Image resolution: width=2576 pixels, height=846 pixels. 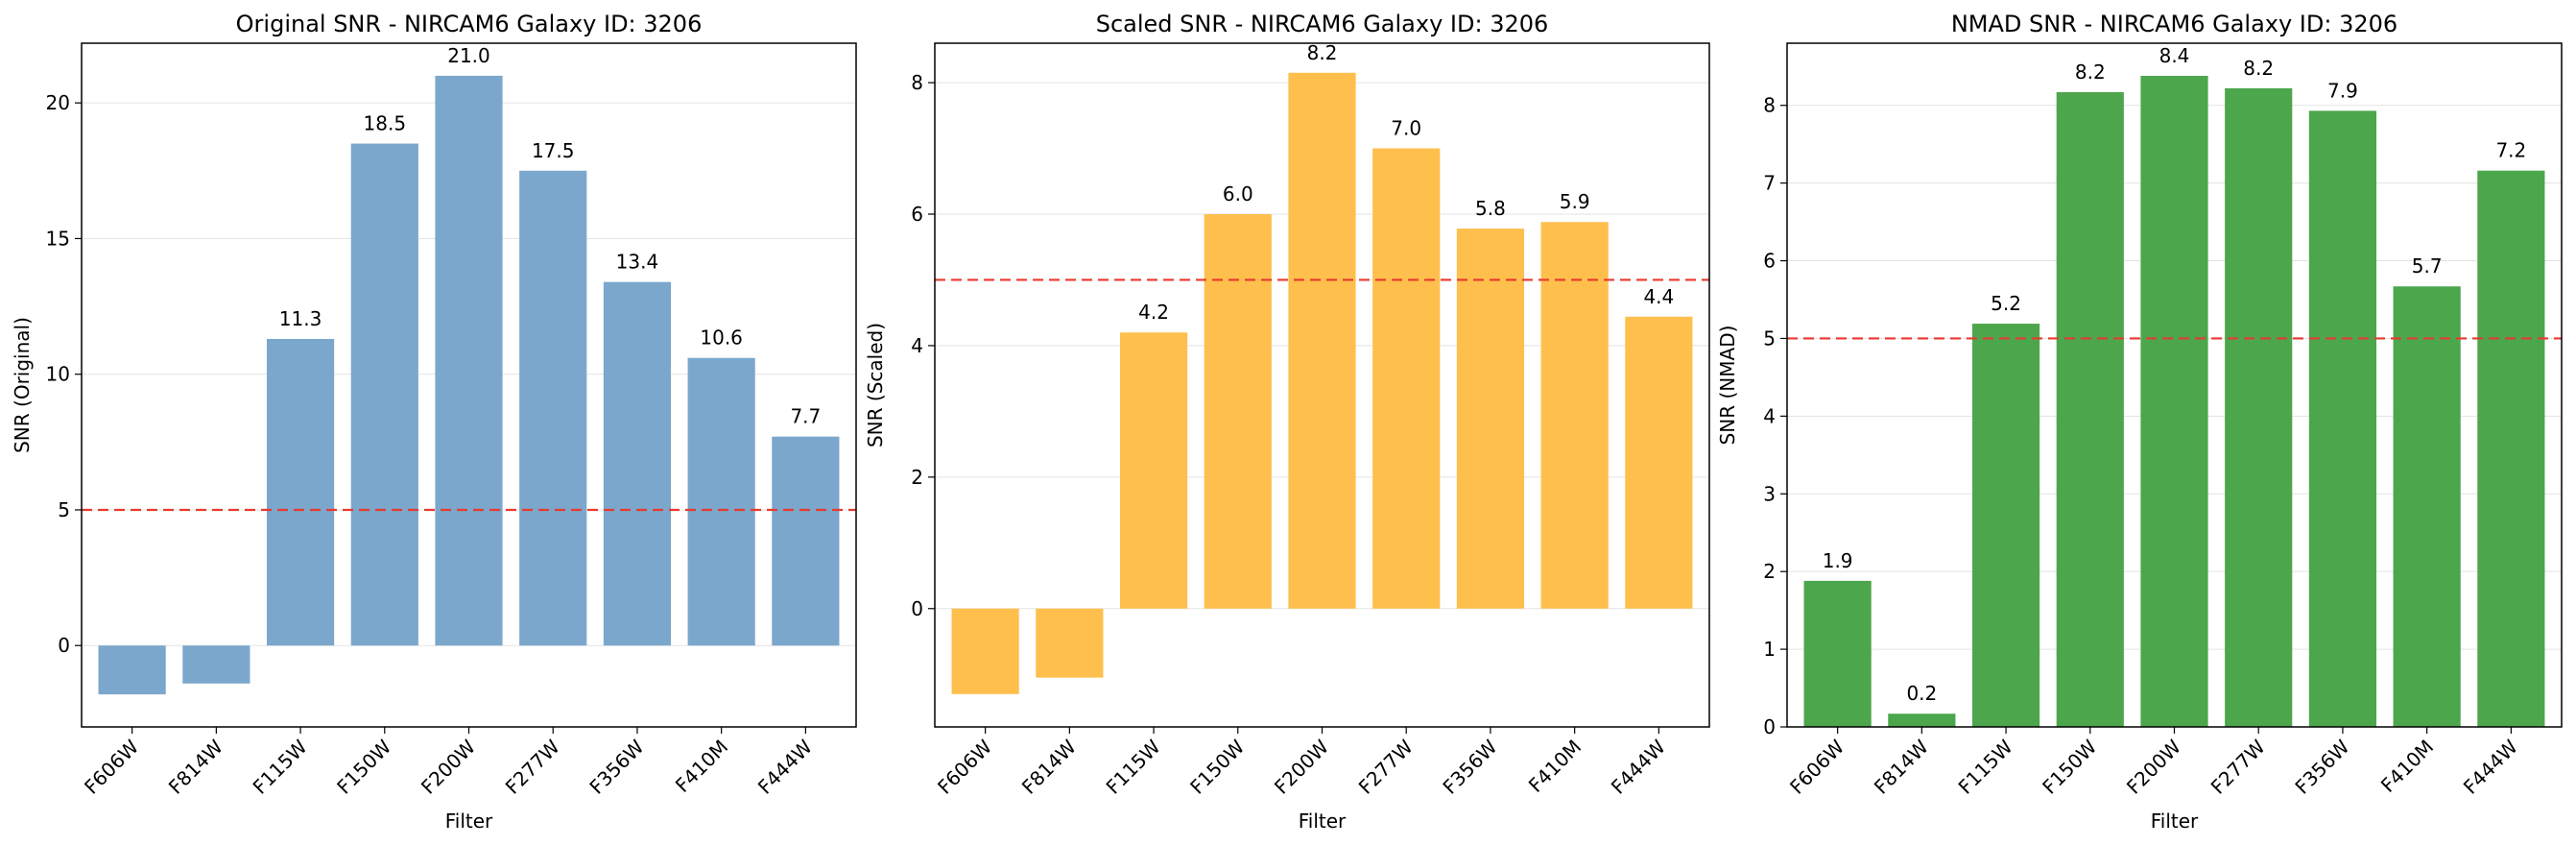 What do you see at coordinates (1727, 386) in the screenshot?
I see `y-axis-label: SNR (NMAD)` at bounding box center [1727, 386].